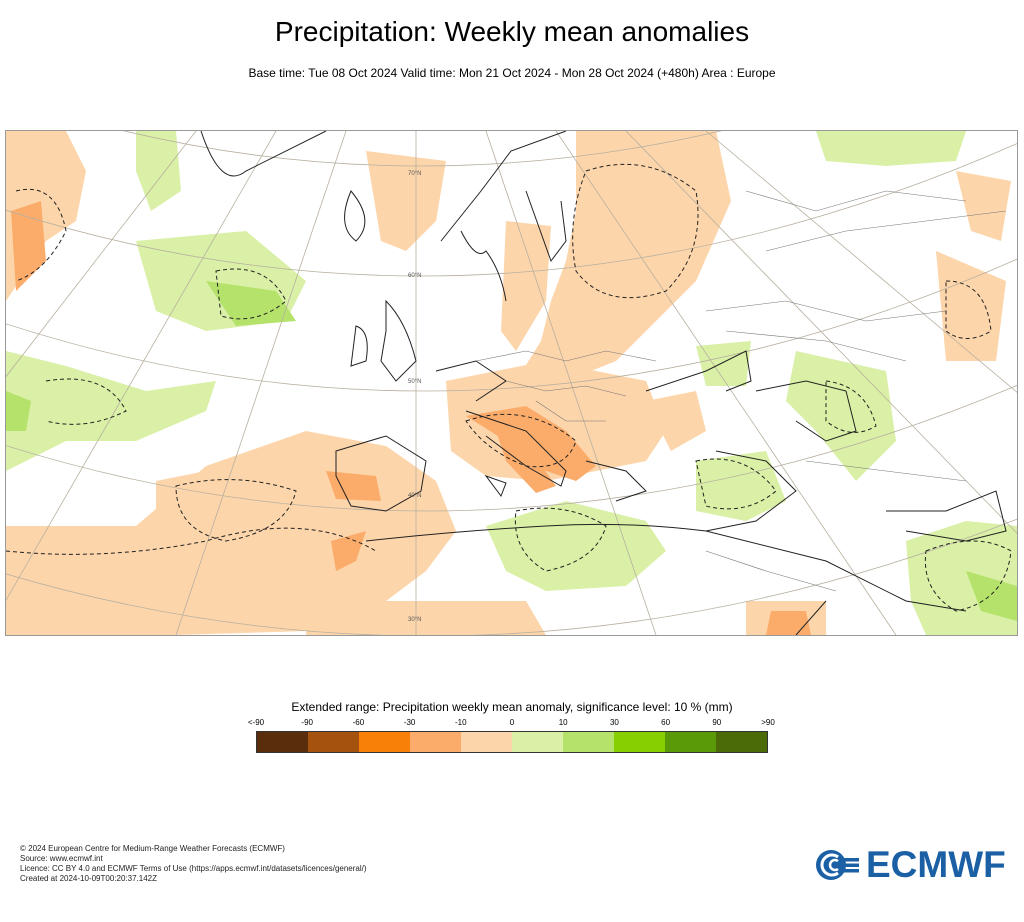 The height and width of the screenshot is (922, 1024). I want to click on legend-colorbar, so click(512, 742).